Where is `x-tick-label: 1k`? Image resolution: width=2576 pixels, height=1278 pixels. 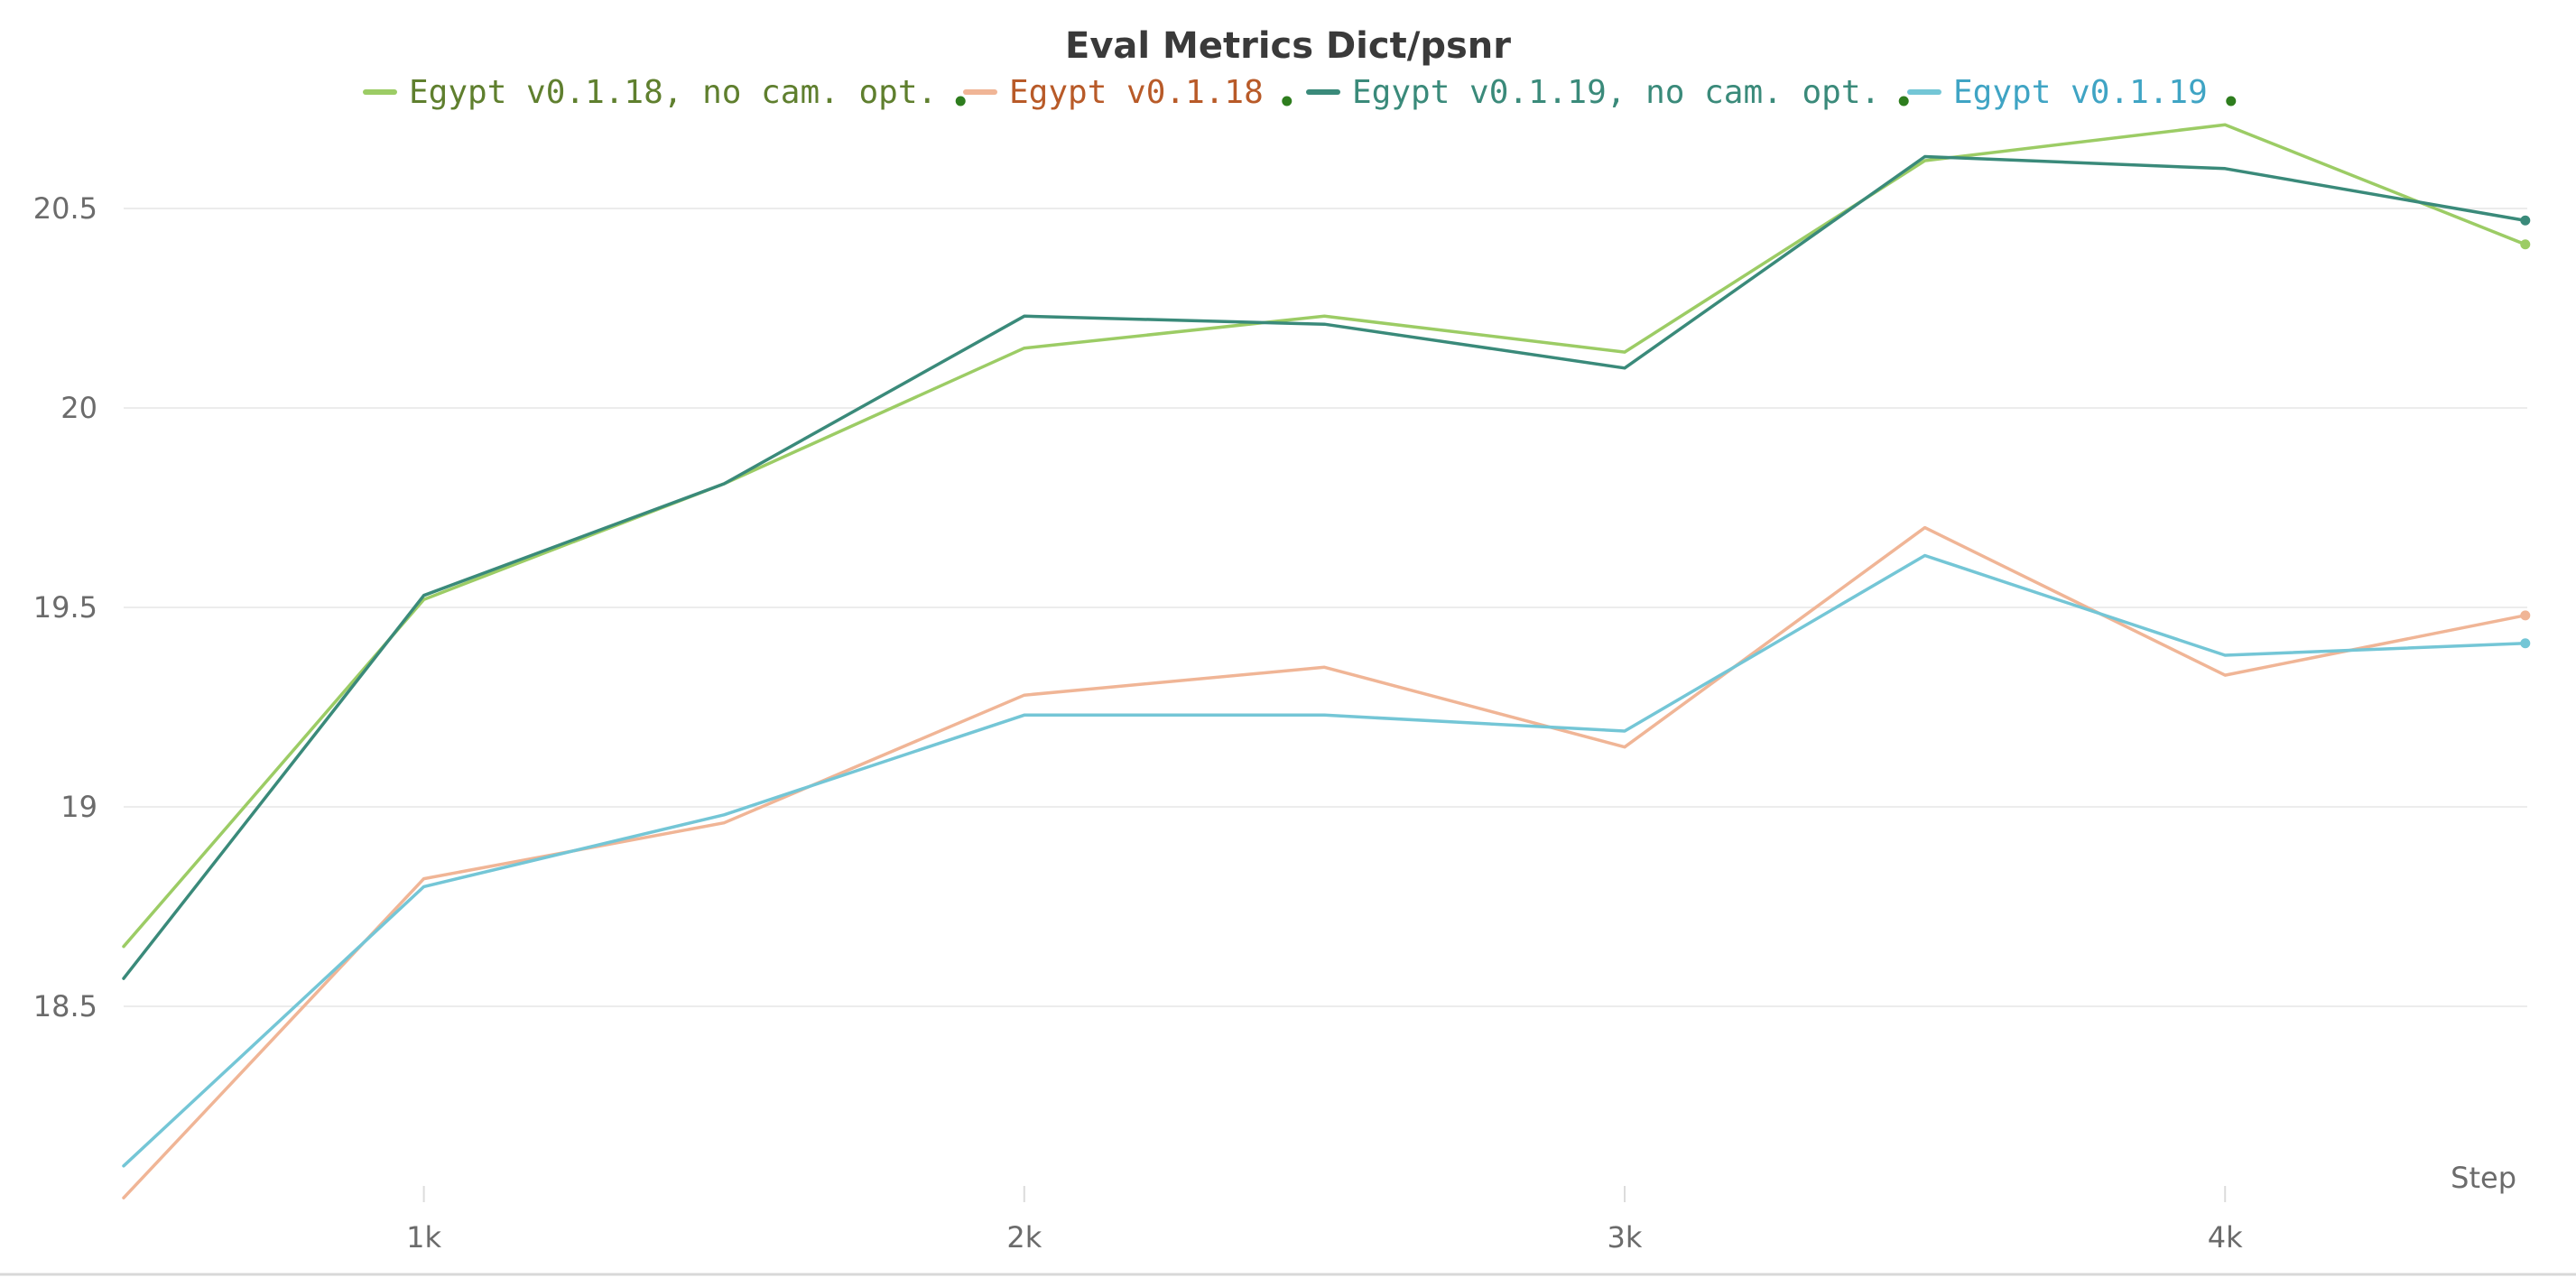 x-tick-label: 1k is located at coordinates (423, 1237).